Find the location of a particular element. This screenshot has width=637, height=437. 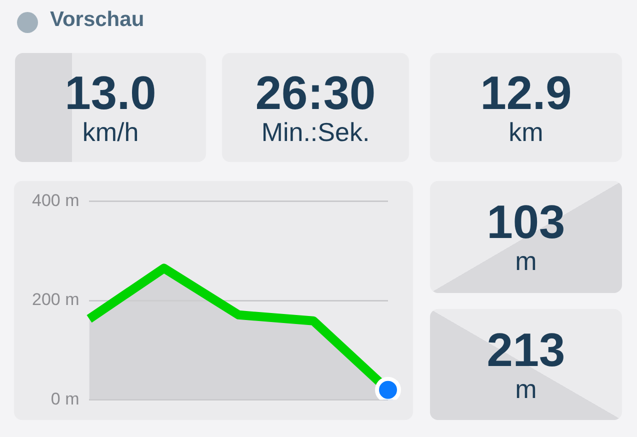

y-tick-label: 0 m is located at coordinates (65, 398).